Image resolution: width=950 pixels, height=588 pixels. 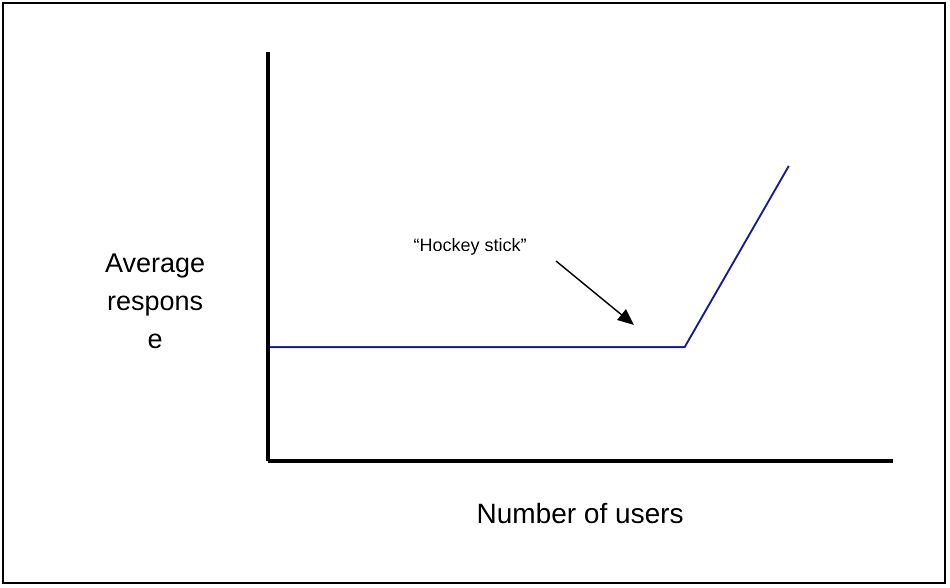 I want to click on annotation: “Hockey stick”, so click(x=470, y=245).